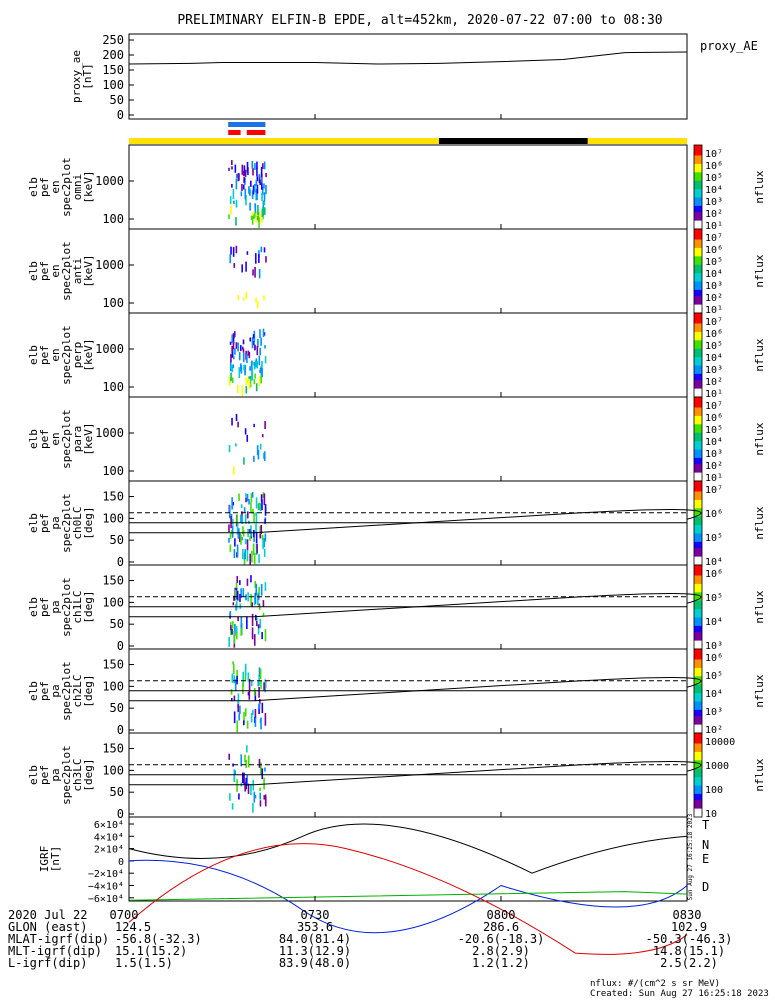 The width and height of the screenshot is (775, 1004). What do you see at coordinates (55, 270) in the screenshot?
I see `y-axis-label: en` at bounding box center [55, 270].